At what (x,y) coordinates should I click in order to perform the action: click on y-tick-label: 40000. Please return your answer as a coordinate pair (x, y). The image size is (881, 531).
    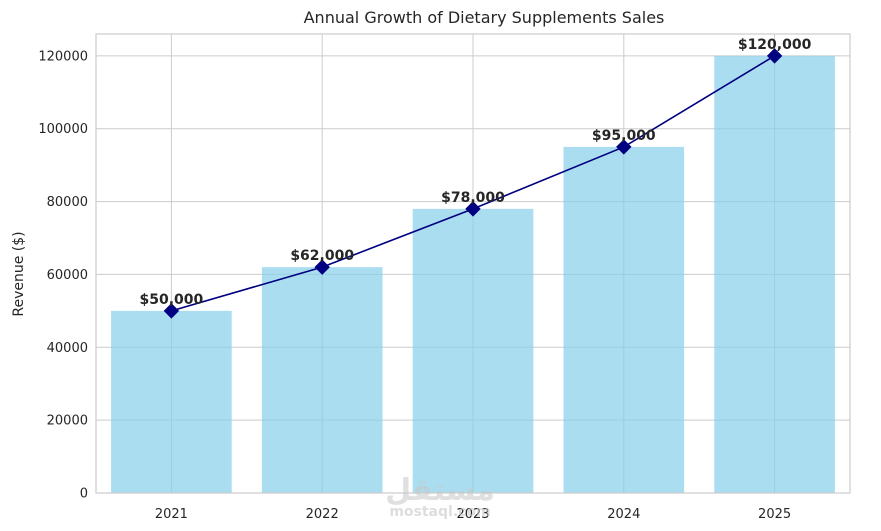
    Looking at the image, I should click on (67, 348).